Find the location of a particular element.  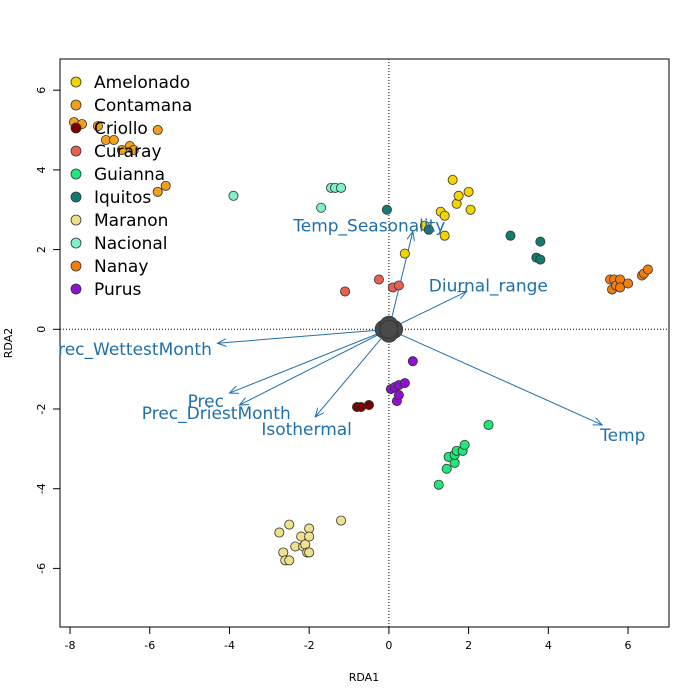

x-tick-label: -2 is located at coordinates (309, 645).